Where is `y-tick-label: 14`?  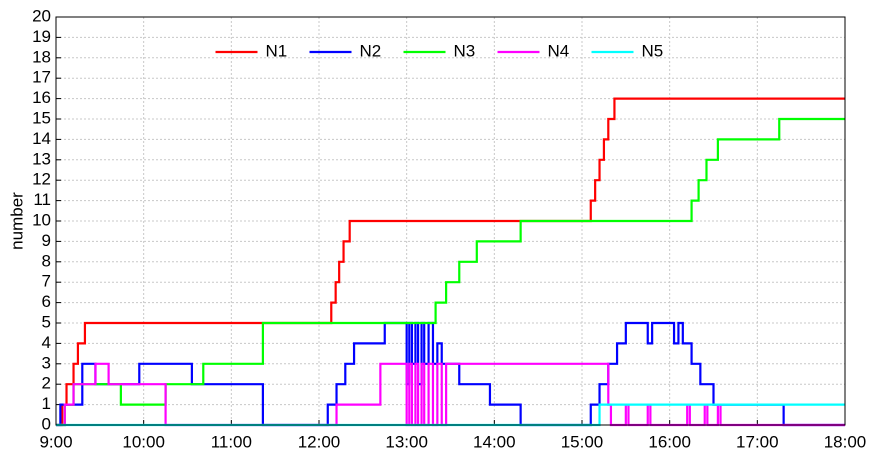 y-tick-label: 14 is located at coordinates (41, 138).